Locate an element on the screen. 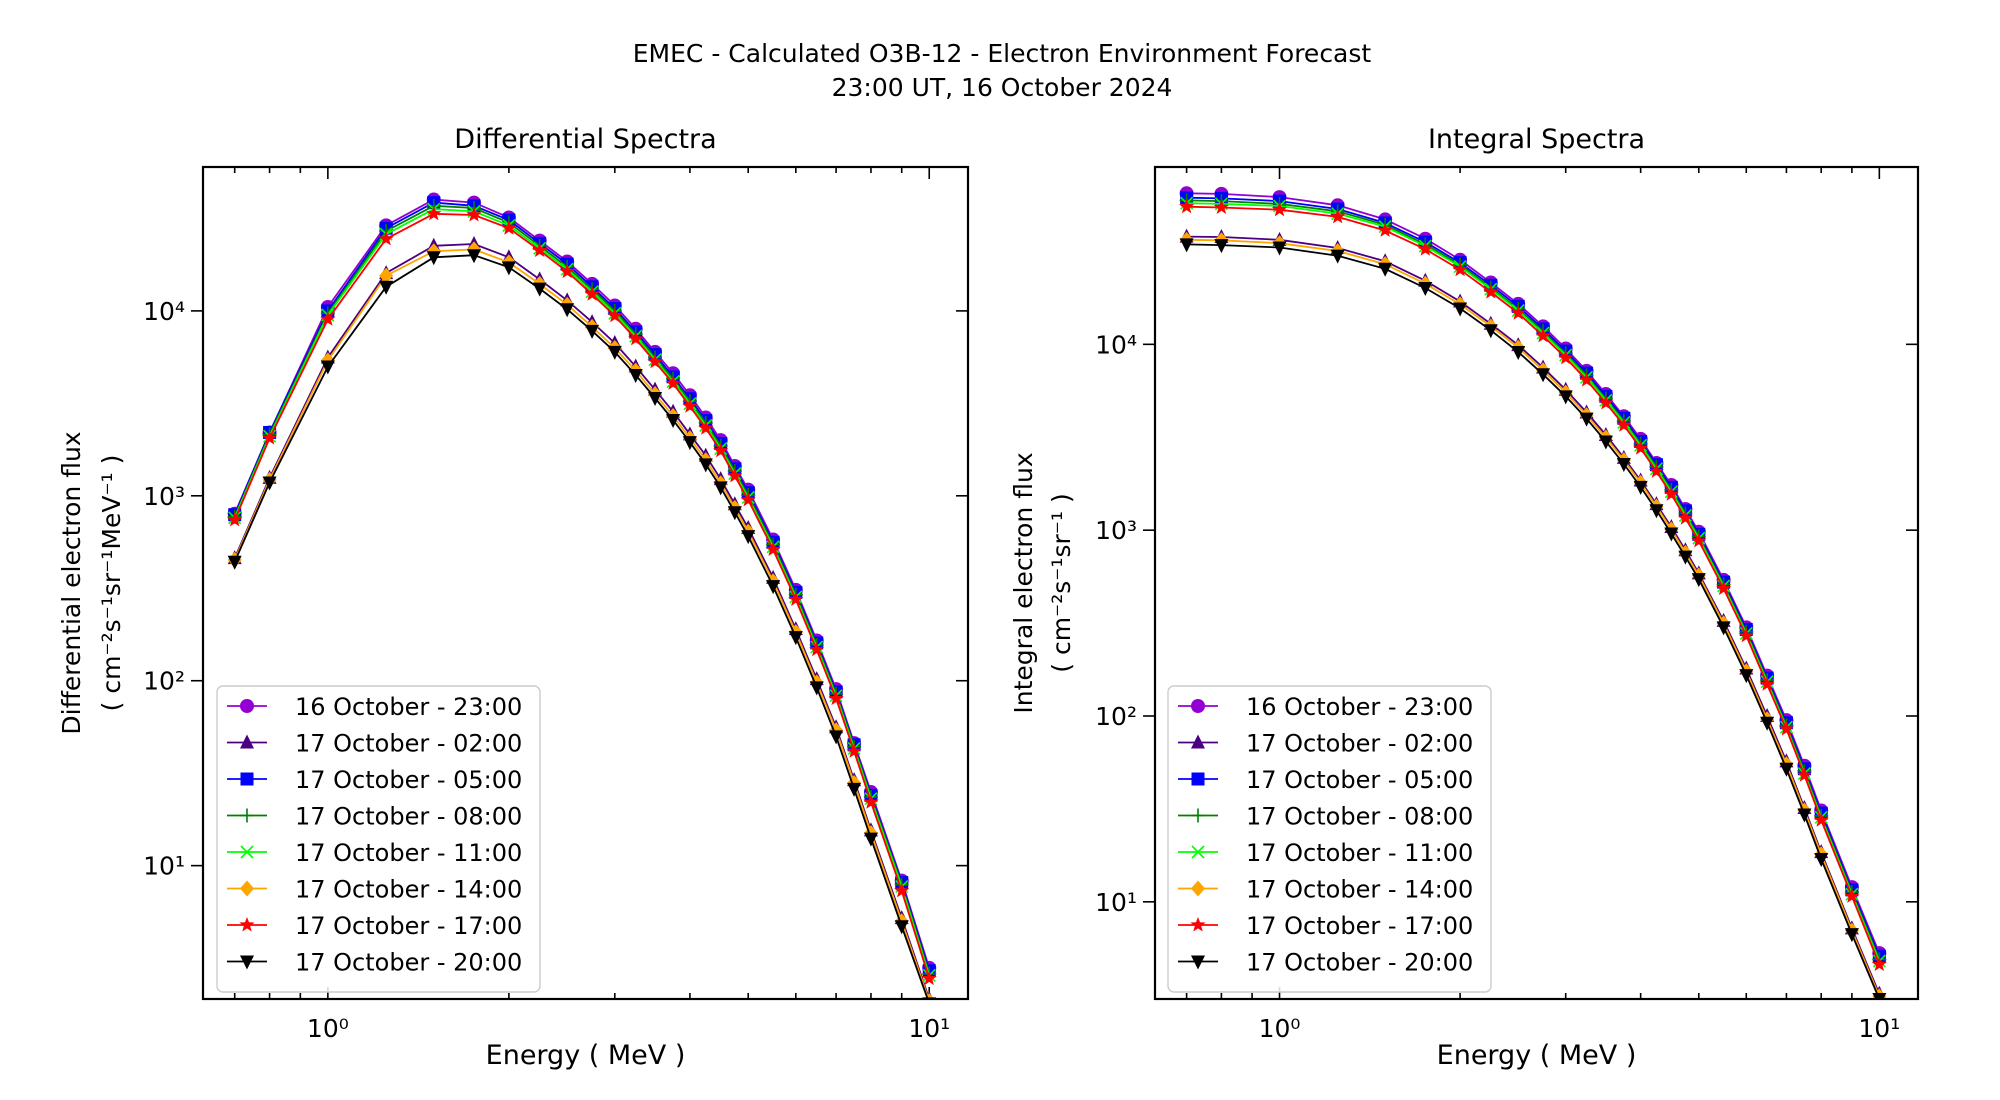 The height and width of the screenshot is (1100, 2000). x-tick-label: 10⁰ is located at coordinates (328, 1028).